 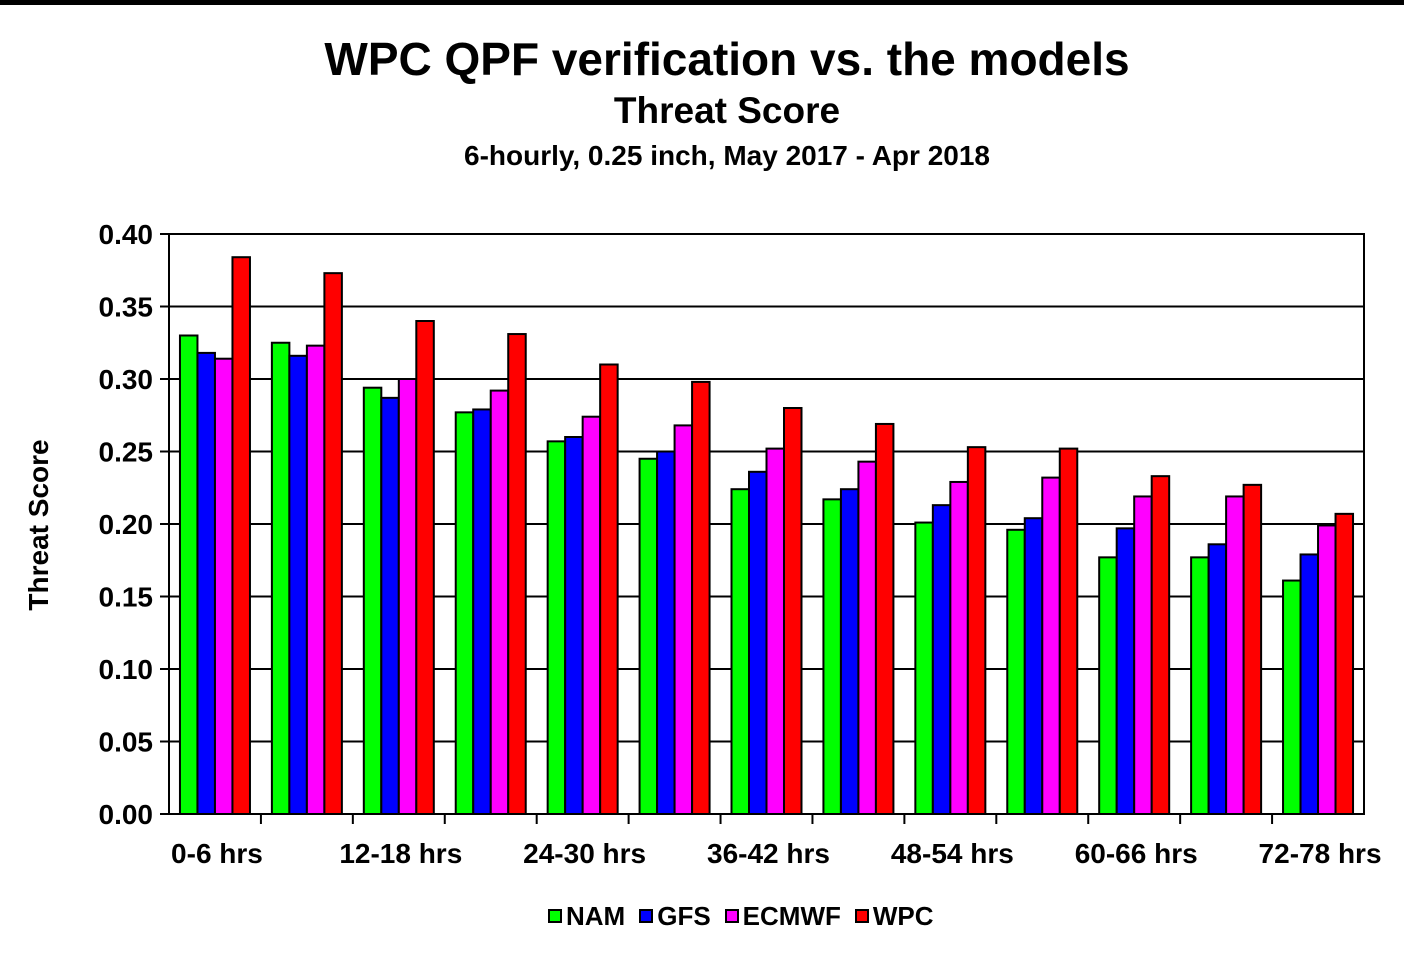 I want to click on x-tick-label: 0-6 hrs, so click(x=217, y=853).